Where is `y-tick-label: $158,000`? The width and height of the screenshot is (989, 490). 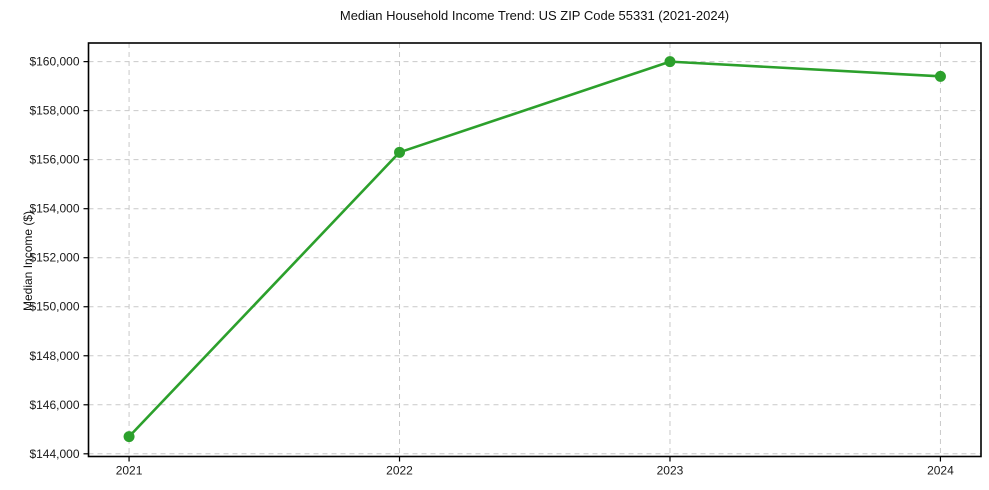
y-tick-label: $158,000 is located at coordinates (54, 111).